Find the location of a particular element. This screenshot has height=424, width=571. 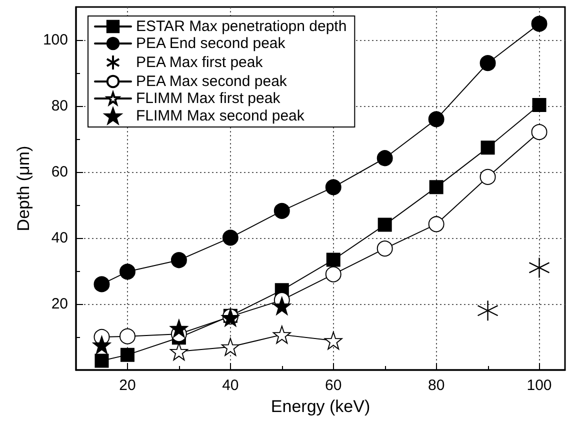

legend-label: PEA End second peak is located at coordinates (211, 43).